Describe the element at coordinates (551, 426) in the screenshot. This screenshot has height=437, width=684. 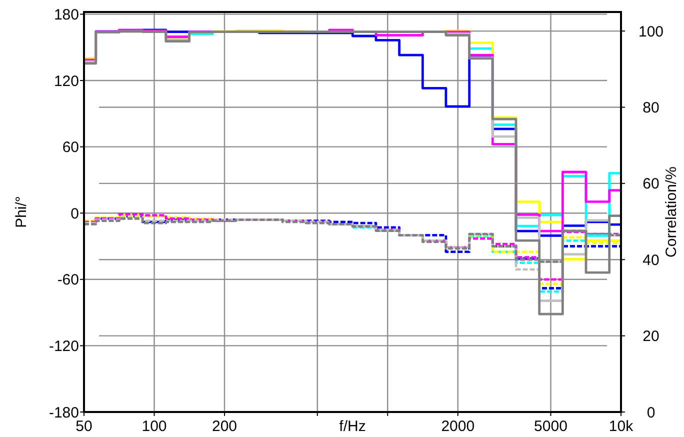
I see `x-tick-label: 5000` at that location.